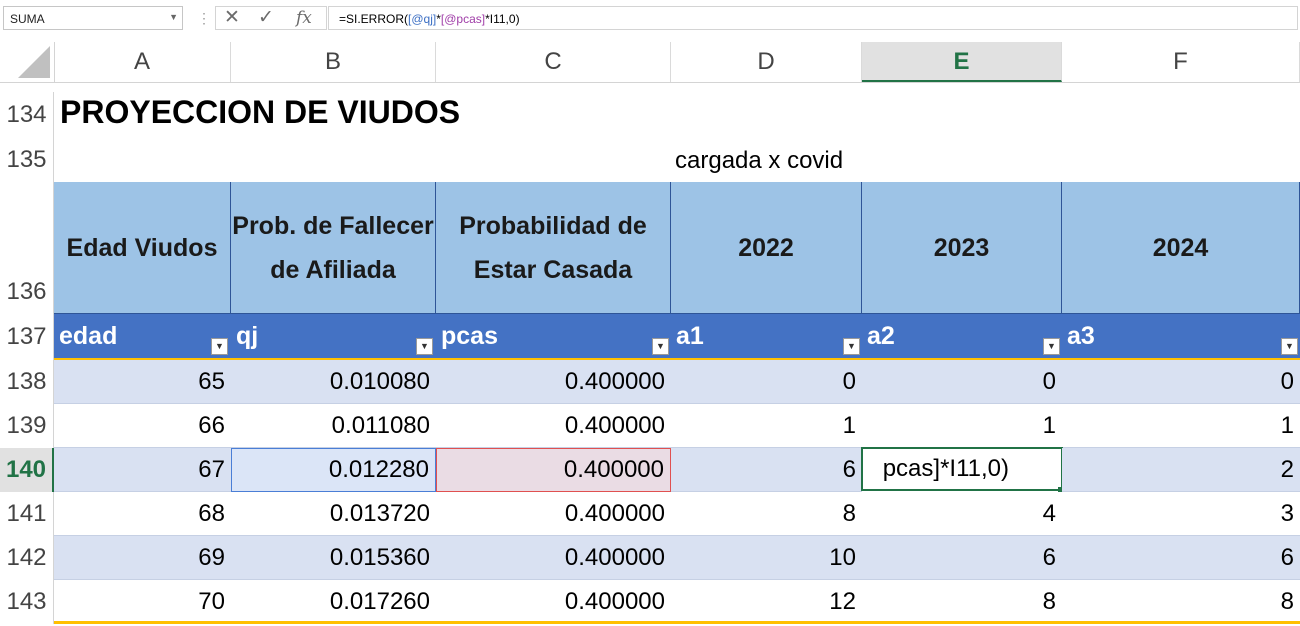  I want to click on formula-prefix: =SI.ERROR(, so click(374, 19).